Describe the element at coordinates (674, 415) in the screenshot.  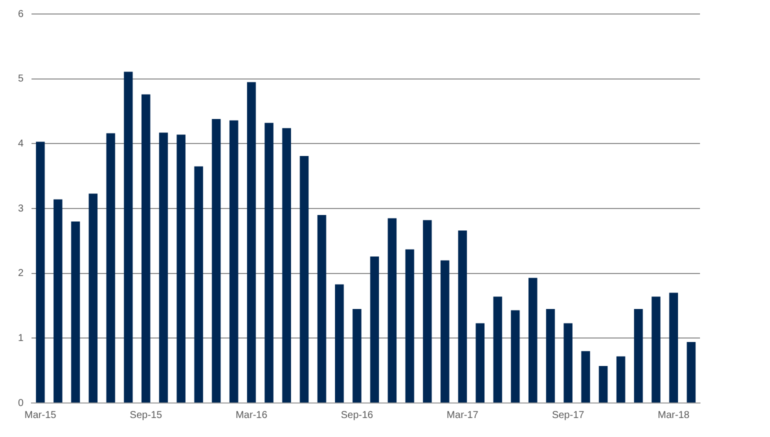
I see `x-tick-label: Mar-18` at that location.